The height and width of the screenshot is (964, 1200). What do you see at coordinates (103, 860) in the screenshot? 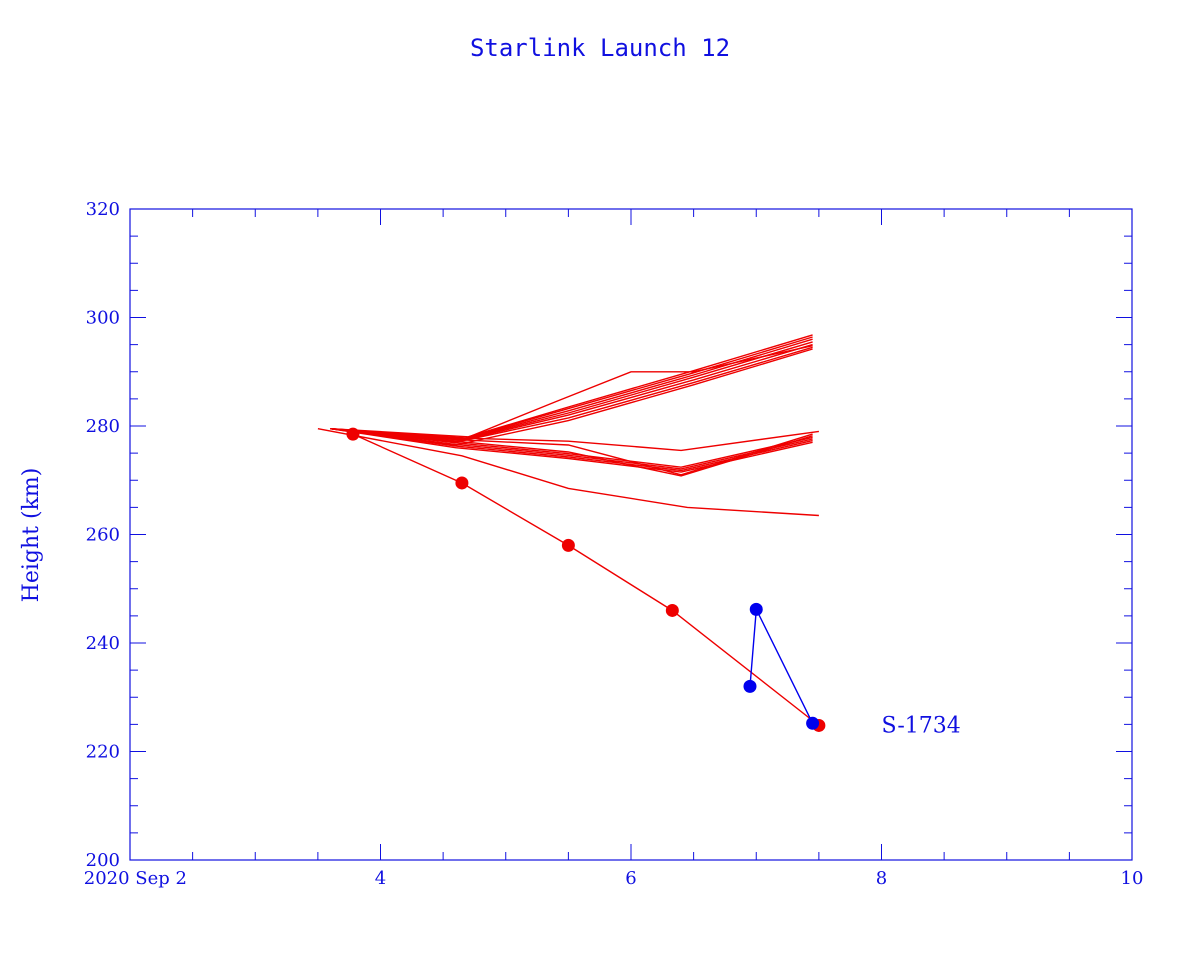
I see `y-tick-label: 200` at bounding box center [103, 860].